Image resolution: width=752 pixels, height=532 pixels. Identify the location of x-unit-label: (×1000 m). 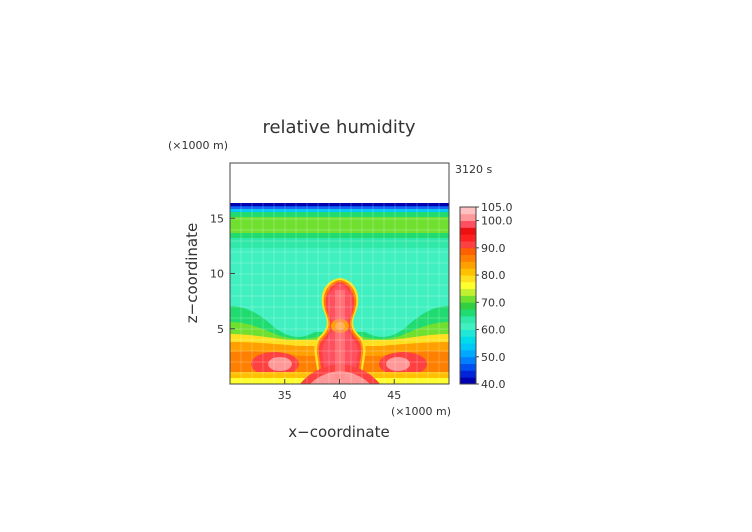
(421, 411).